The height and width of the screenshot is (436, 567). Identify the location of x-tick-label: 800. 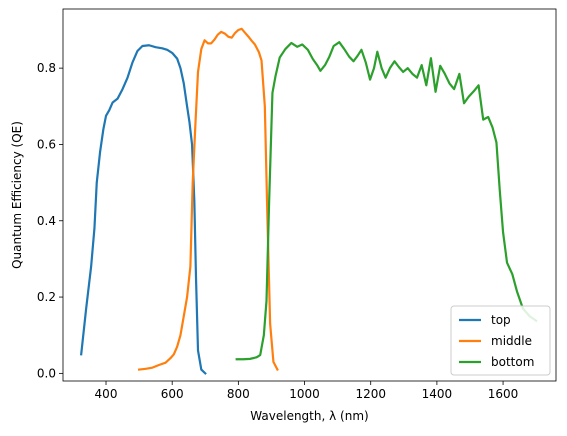
(238, 394).